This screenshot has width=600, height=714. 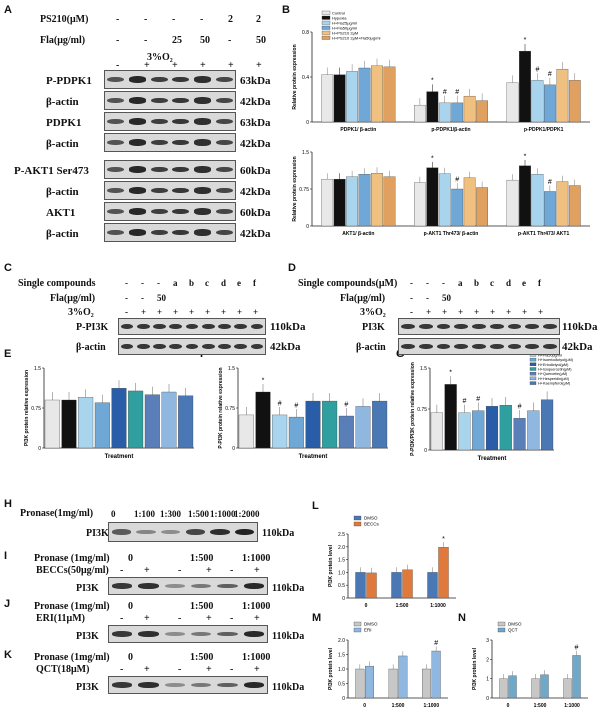 I want to click on y-axis-label: Relative protein expression, so click(x=295, y=188).